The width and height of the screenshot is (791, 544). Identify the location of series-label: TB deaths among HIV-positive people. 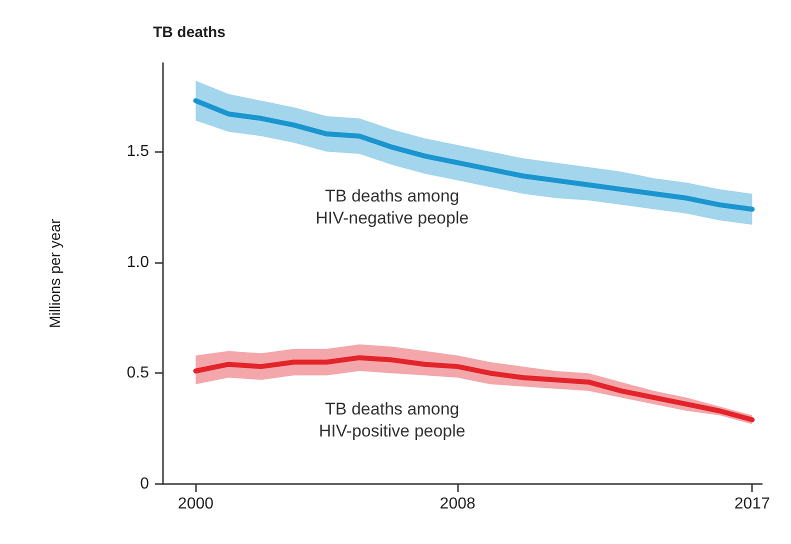
(392, 419).